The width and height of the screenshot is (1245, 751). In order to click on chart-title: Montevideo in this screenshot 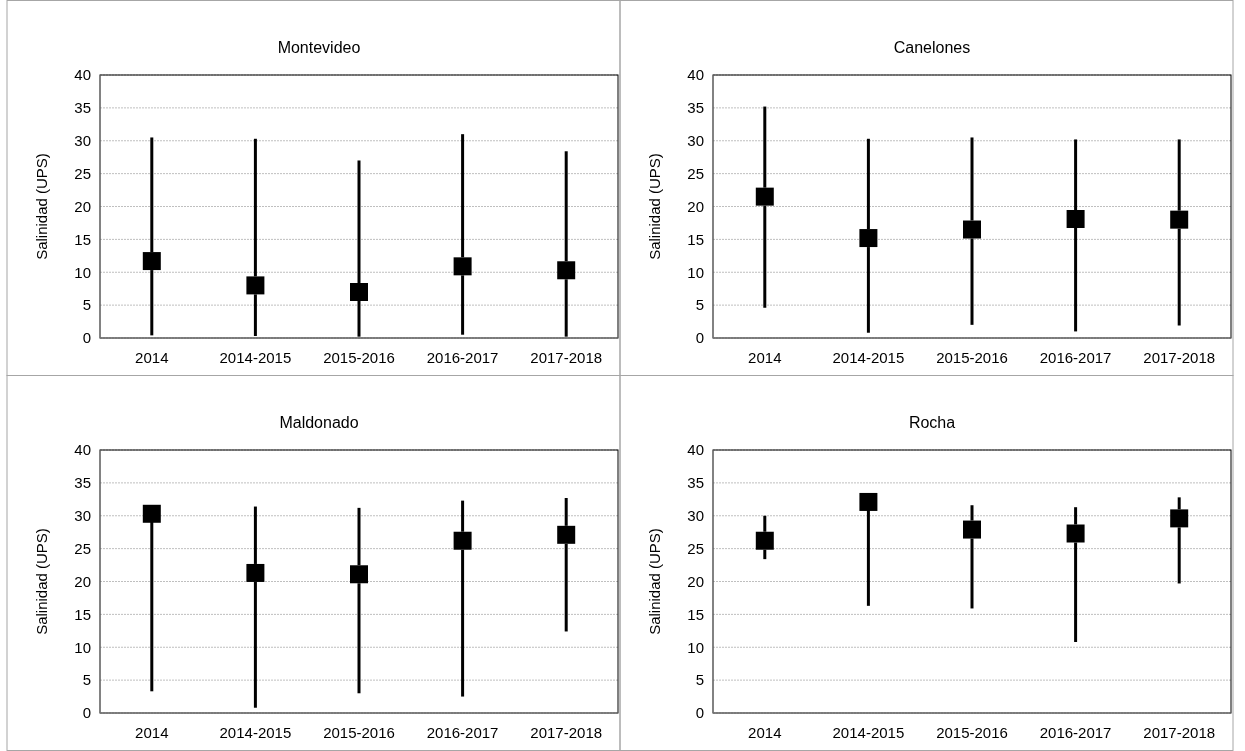, I will do `click(319, 47)`.